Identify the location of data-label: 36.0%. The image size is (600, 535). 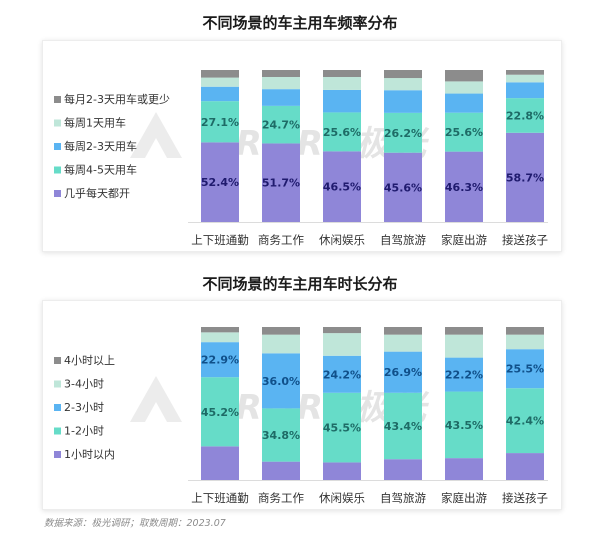
(281, 381).